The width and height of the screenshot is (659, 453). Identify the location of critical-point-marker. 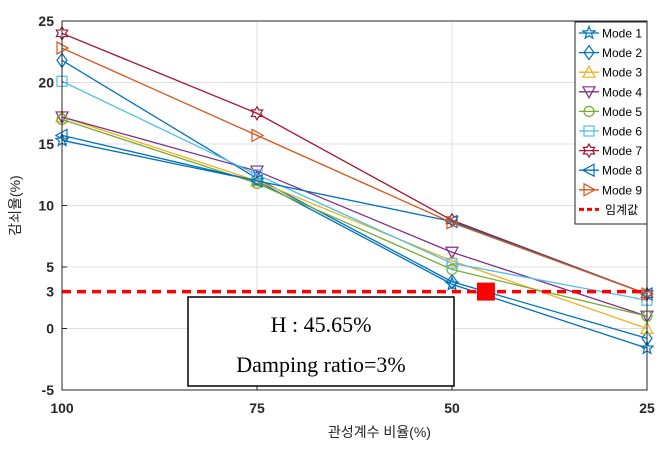
(485, 291).